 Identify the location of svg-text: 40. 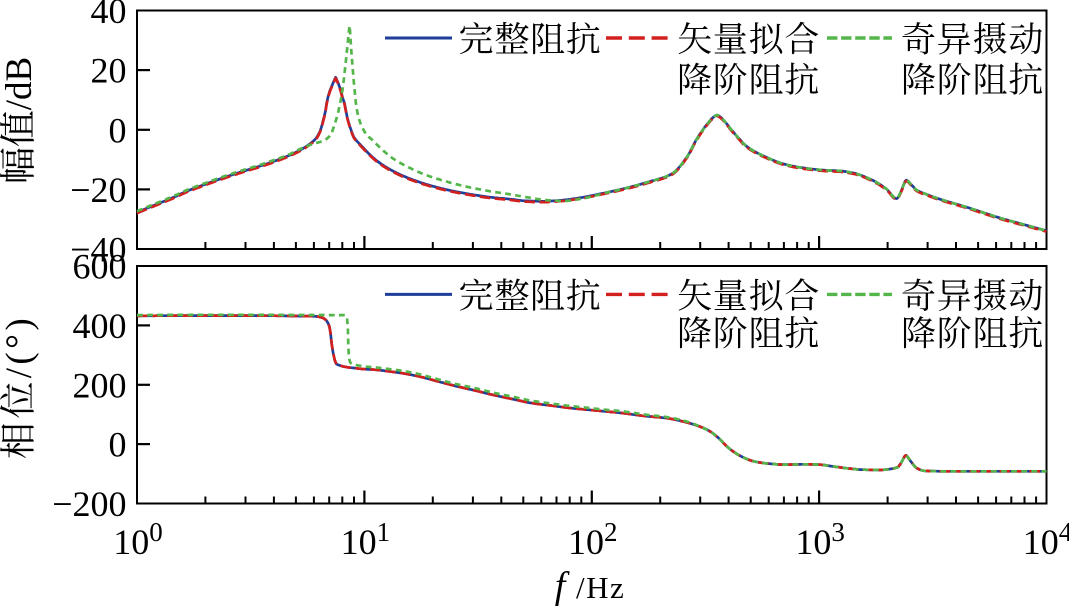
(109, 15).